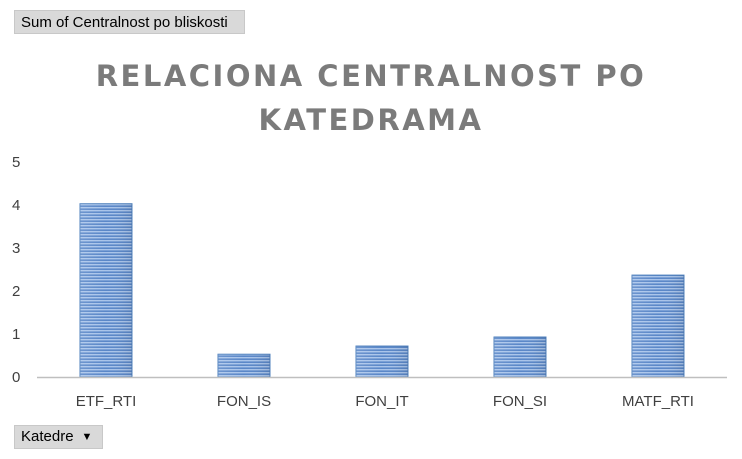 The image size is (742, 459). I want to click on x-tick-label: MATF_RTI, so click(658, 401).